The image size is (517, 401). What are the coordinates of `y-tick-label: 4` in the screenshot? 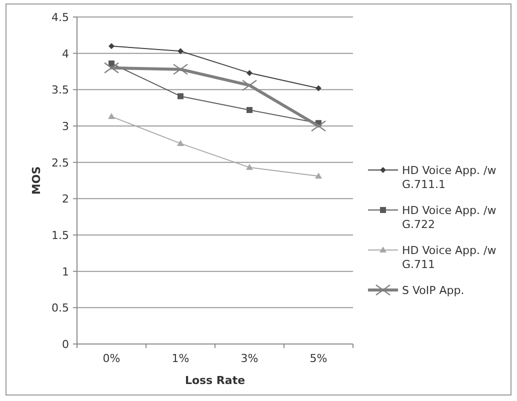 It's located at (65, 53).